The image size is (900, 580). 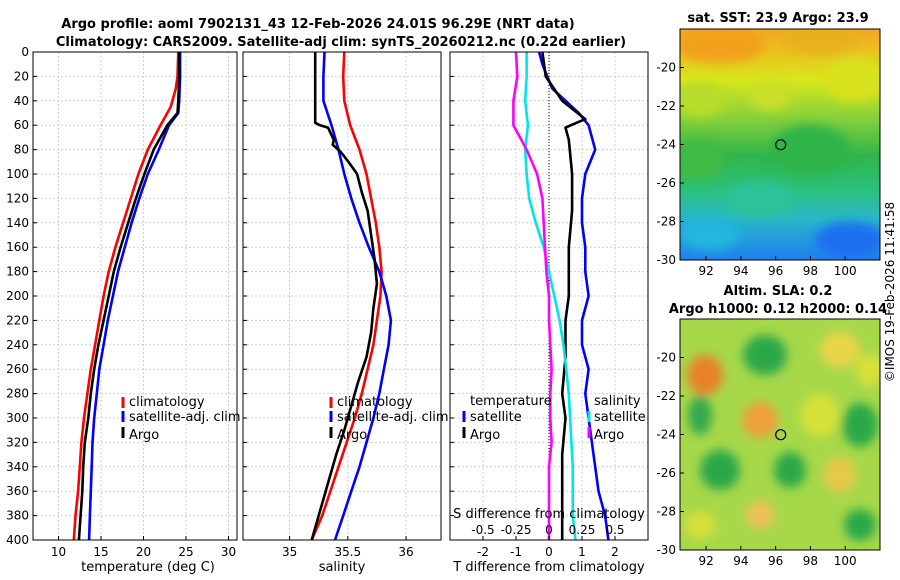 What do you see at coordinates (17, 491) in the screenshot?
I see `y-tick-label: 360` at bounding box center [17, 491].